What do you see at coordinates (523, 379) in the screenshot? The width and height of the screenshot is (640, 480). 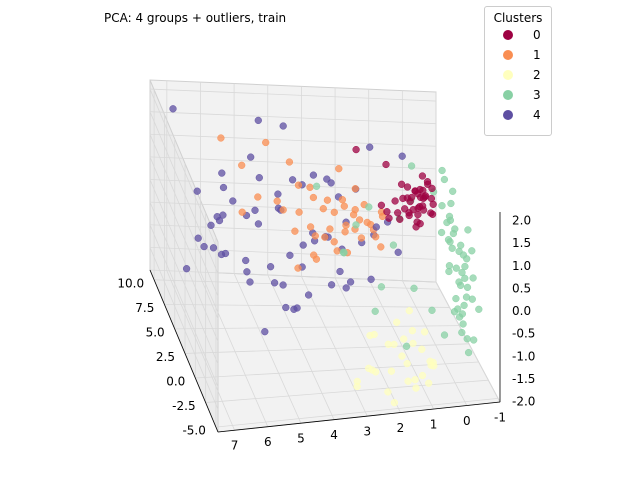 I see `z-tick-label: -1.5` at bounding box center [523, 379].